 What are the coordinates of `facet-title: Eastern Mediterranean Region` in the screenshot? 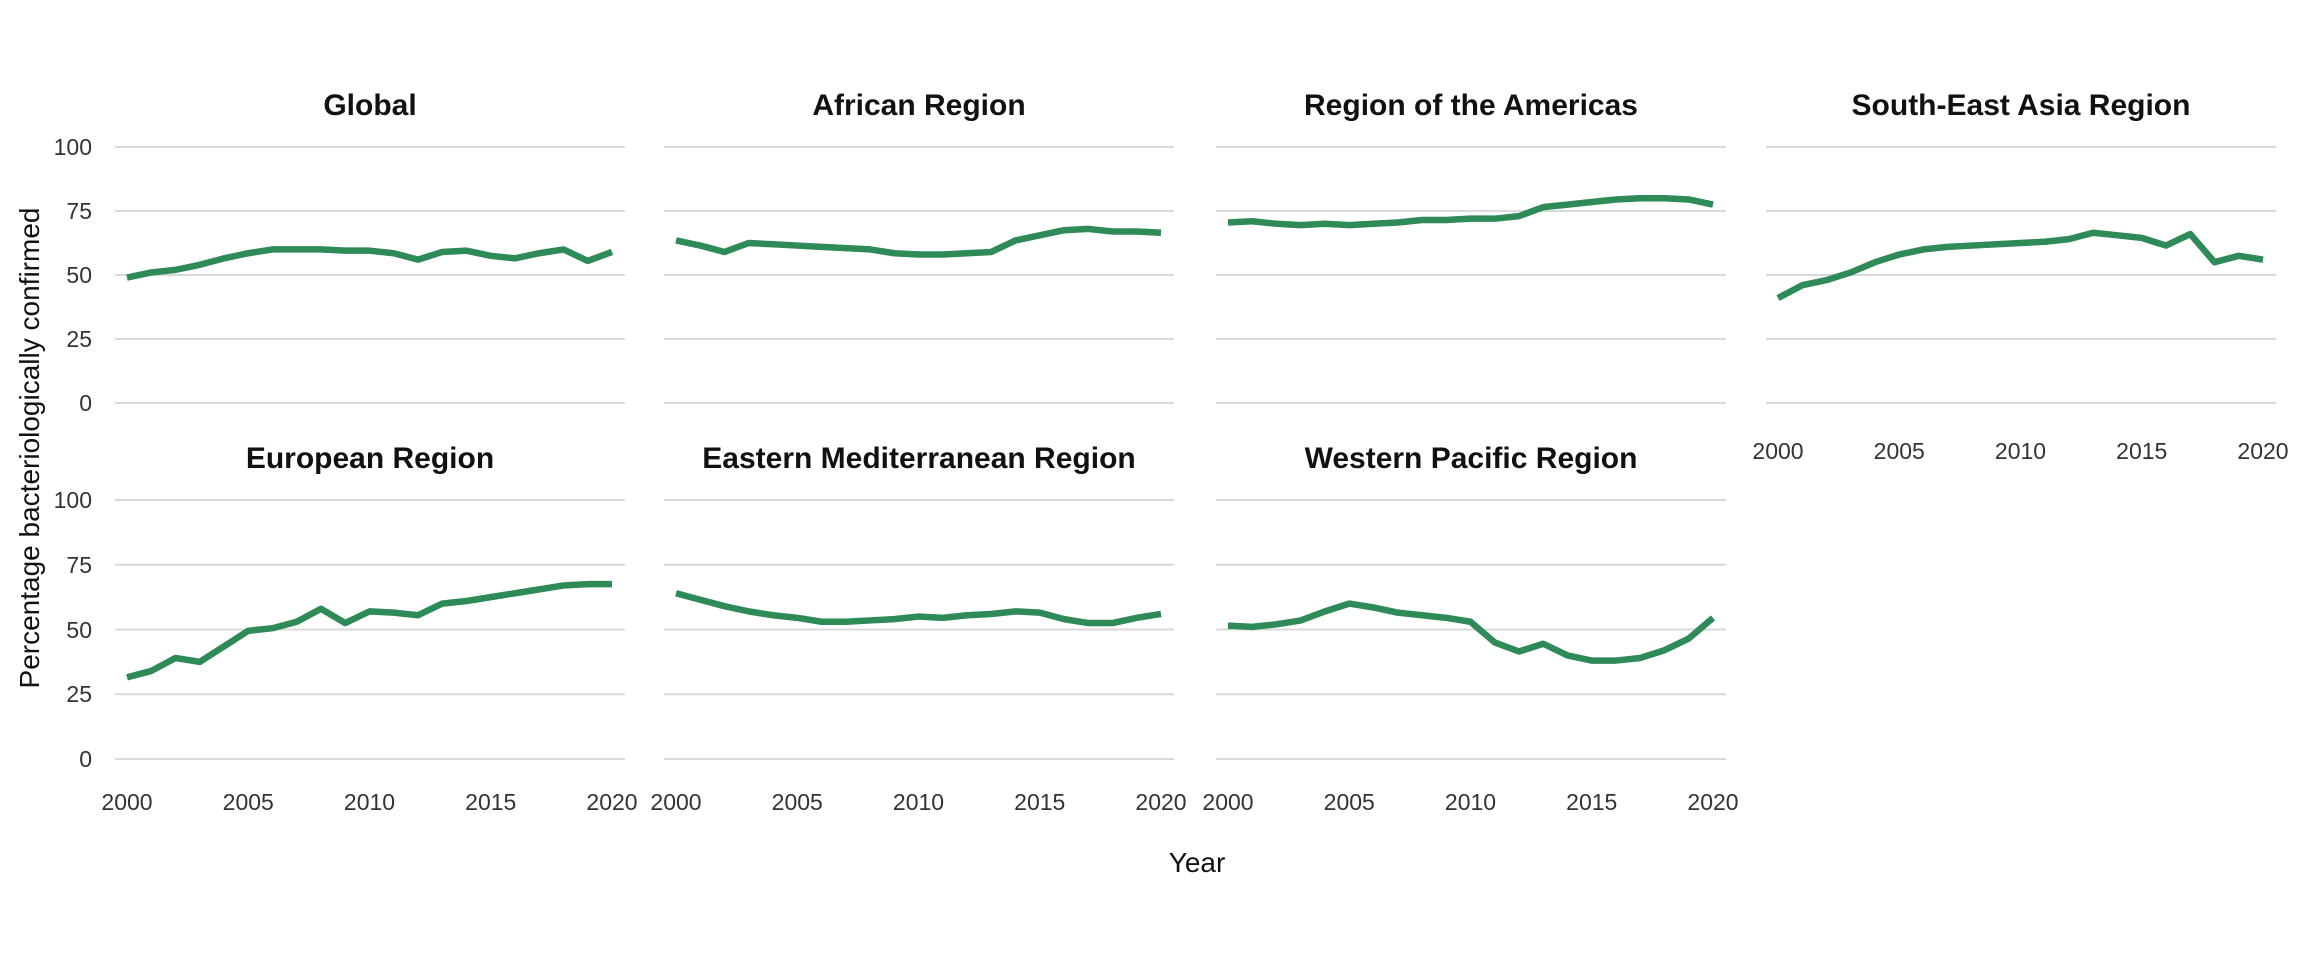 It's located at (919, 458).